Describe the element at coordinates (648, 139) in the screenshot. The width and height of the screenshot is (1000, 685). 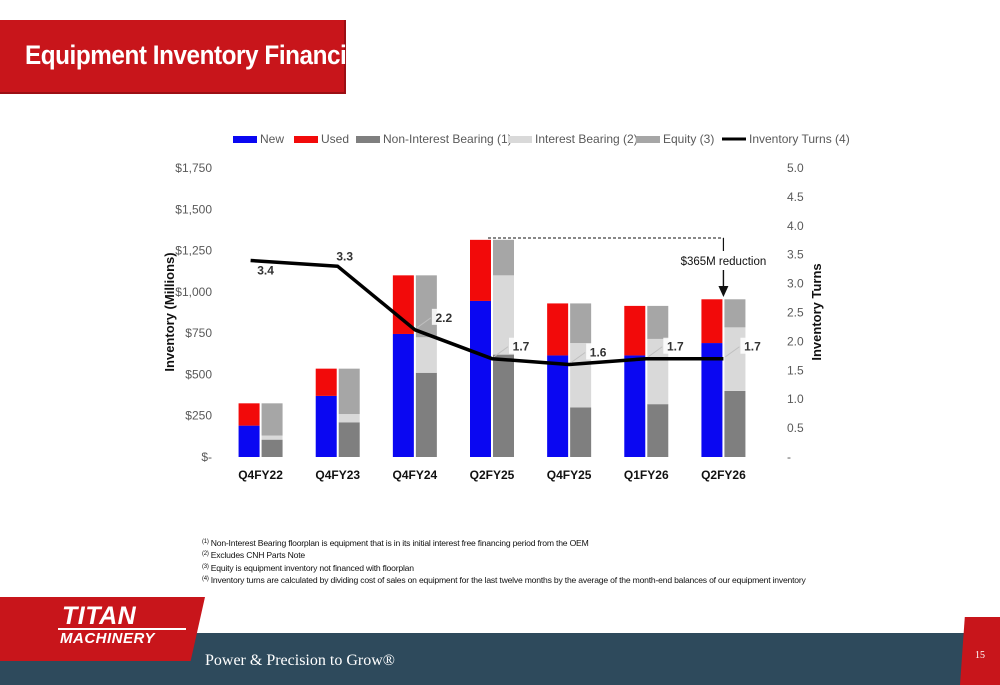
I see `legend-swatch-equity-3-` at that location.